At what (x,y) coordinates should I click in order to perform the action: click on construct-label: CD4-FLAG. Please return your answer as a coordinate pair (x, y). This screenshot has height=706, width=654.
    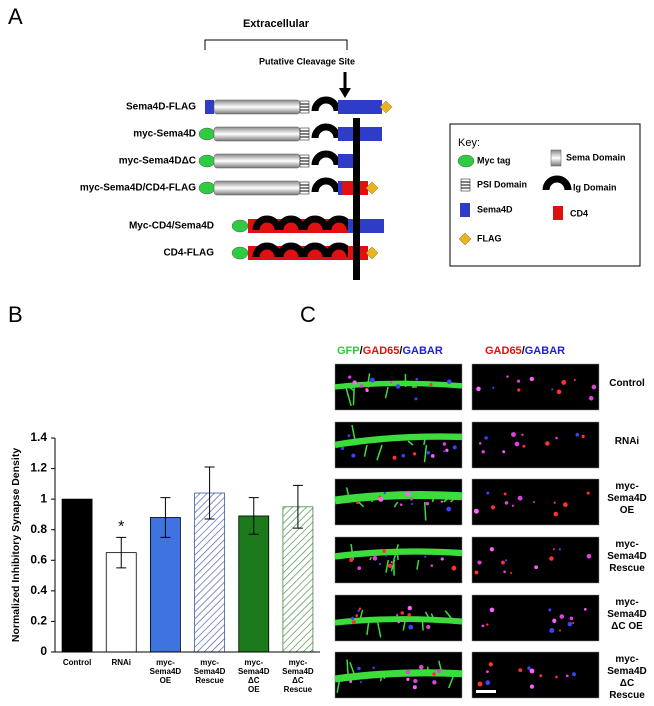
    Looking at the image, I should click on (188, 253).